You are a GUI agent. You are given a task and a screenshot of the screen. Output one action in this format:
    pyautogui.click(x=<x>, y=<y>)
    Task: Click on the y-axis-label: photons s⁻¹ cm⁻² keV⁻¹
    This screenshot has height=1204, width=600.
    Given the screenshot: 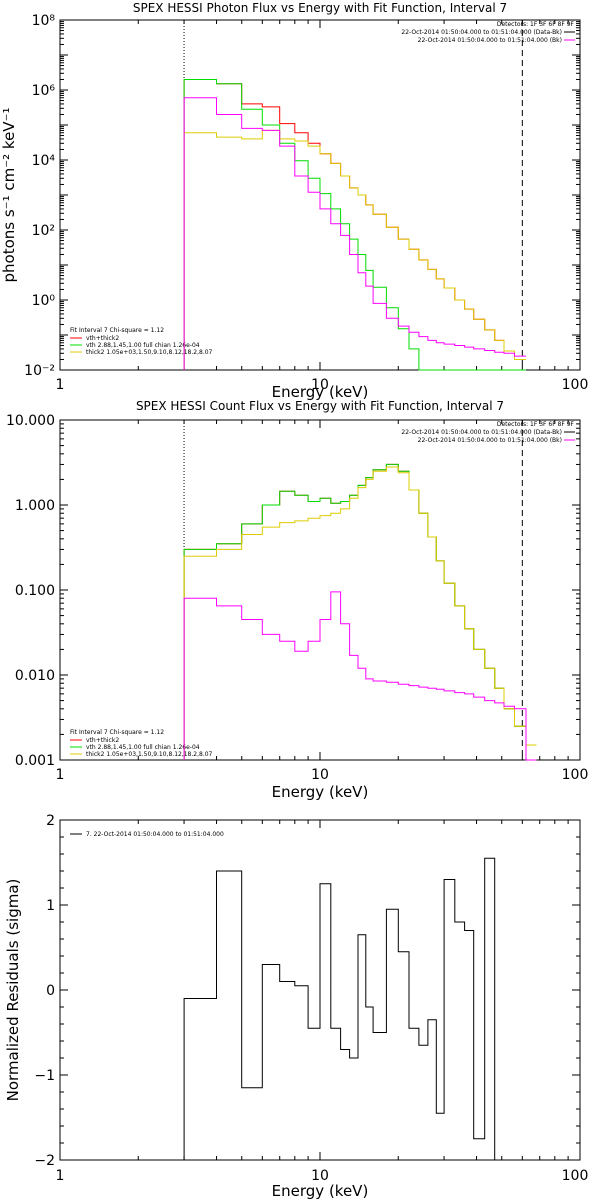 What is the action you would take?
    pyautogui.click(x=9, y=195)
    